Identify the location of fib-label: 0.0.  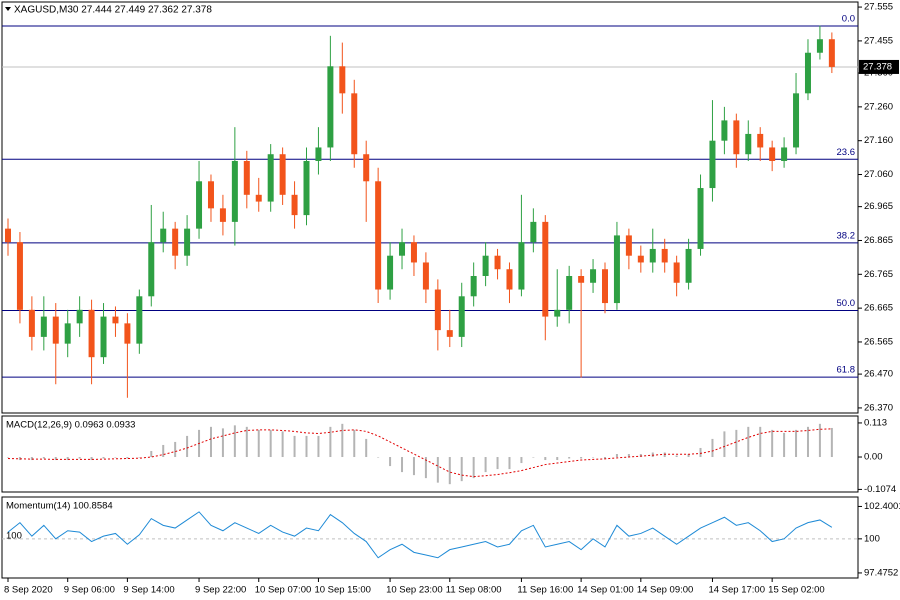
(848, 19).